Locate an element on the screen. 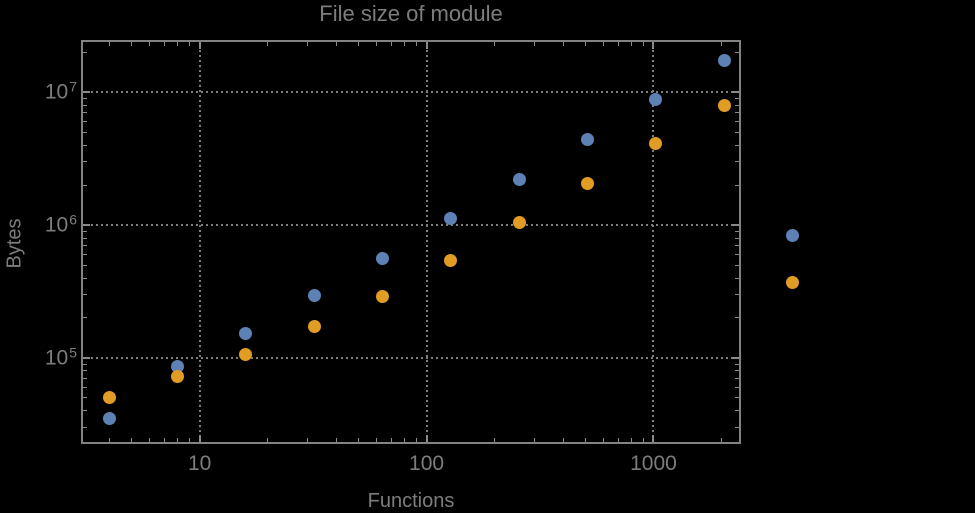 The height and width of the screenshot is (513, 975). y-tick-exponent: 7 is located at coordinates (73, 86).